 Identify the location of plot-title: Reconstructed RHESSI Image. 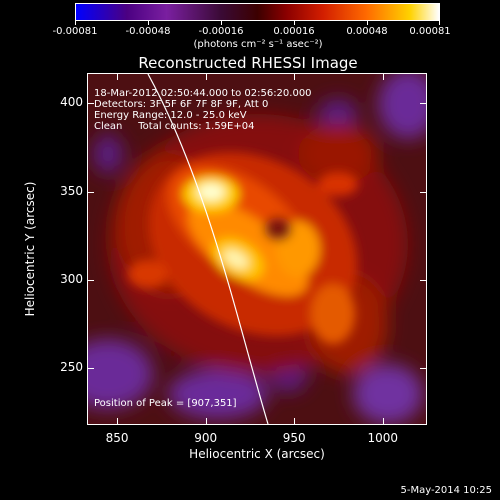
(248, 63).